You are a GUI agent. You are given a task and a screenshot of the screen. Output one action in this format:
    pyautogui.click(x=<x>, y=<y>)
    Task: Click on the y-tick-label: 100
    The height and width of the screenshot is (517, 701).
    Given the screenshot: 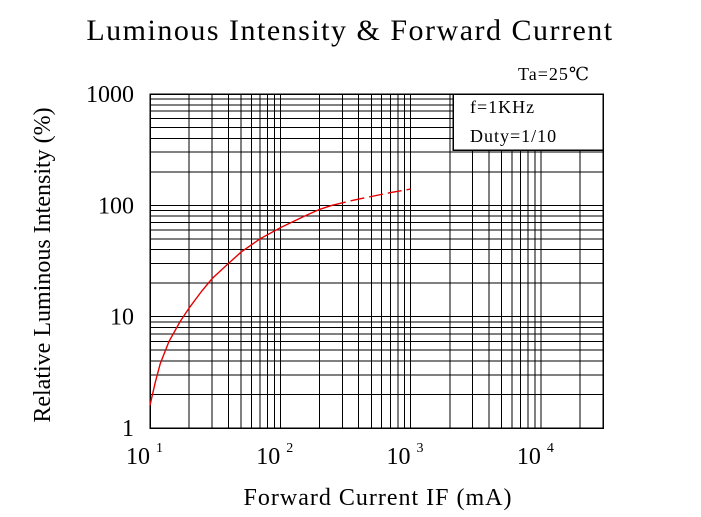 What is the action you would take?
    pyautogui.click(x=116, y=206)
    